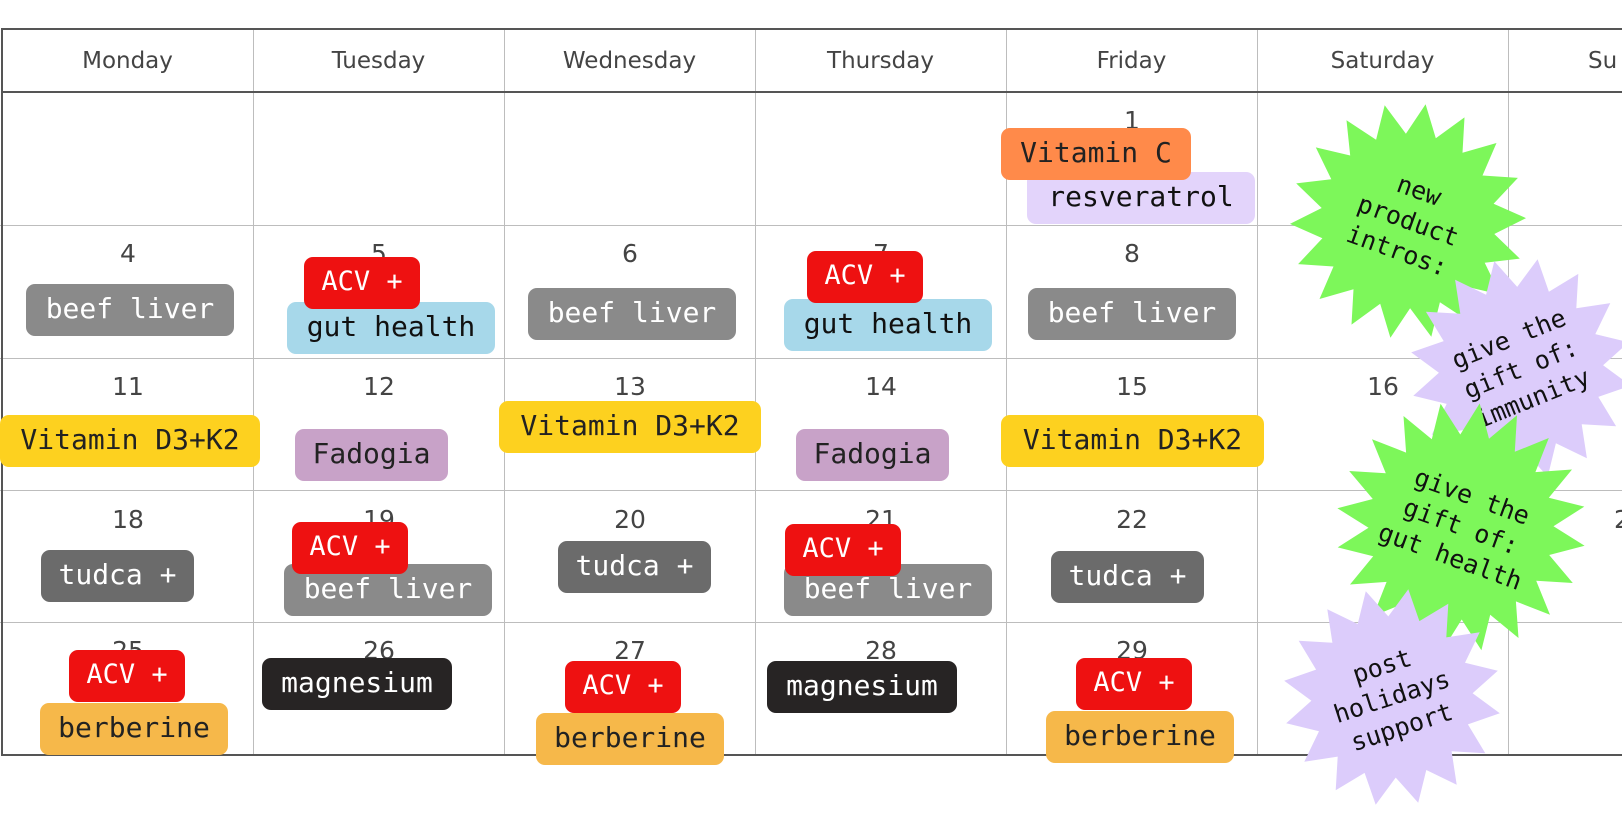  What do you see at coordinates (1607, 519) in the screenshot?
I see `day-number: 2` at bounding box center [1607, 519].